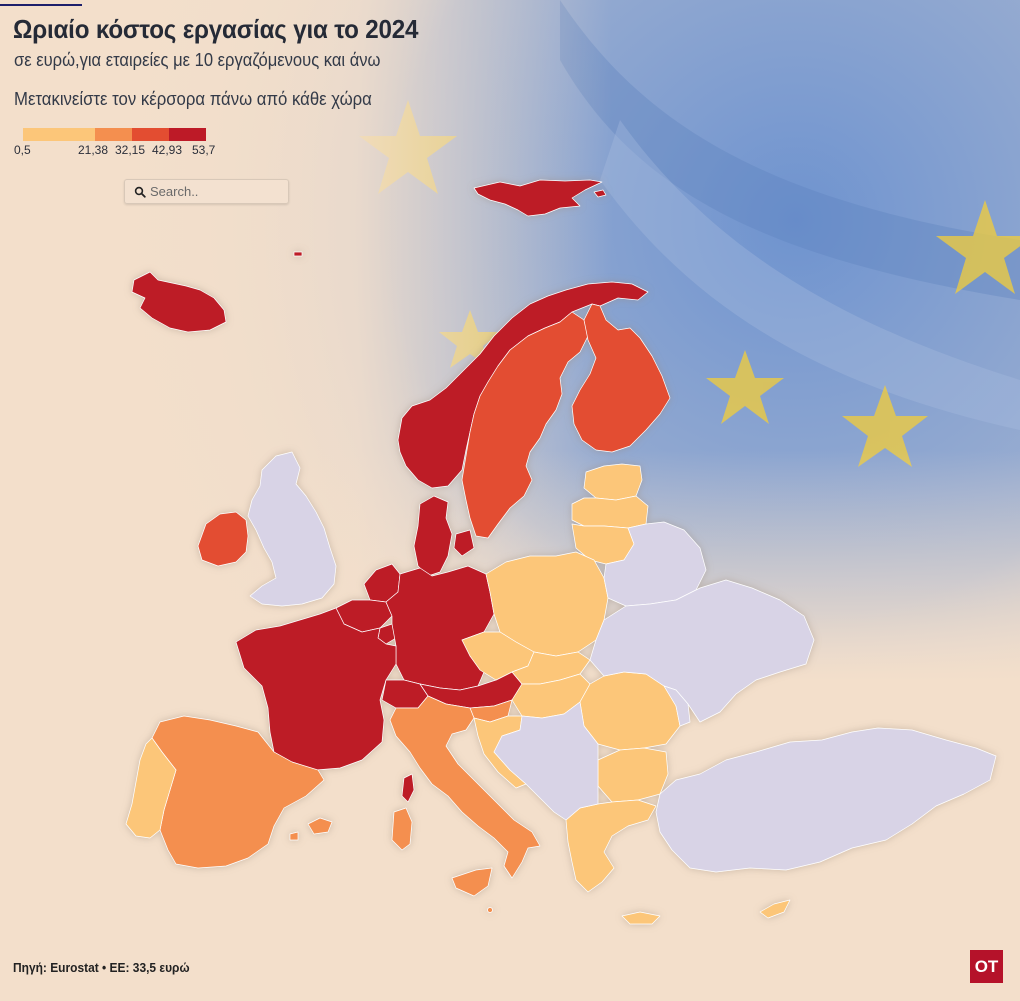 The width and height of the screenshot is (1020, 1001). I want to click on country-latvia, so click(610, 512).